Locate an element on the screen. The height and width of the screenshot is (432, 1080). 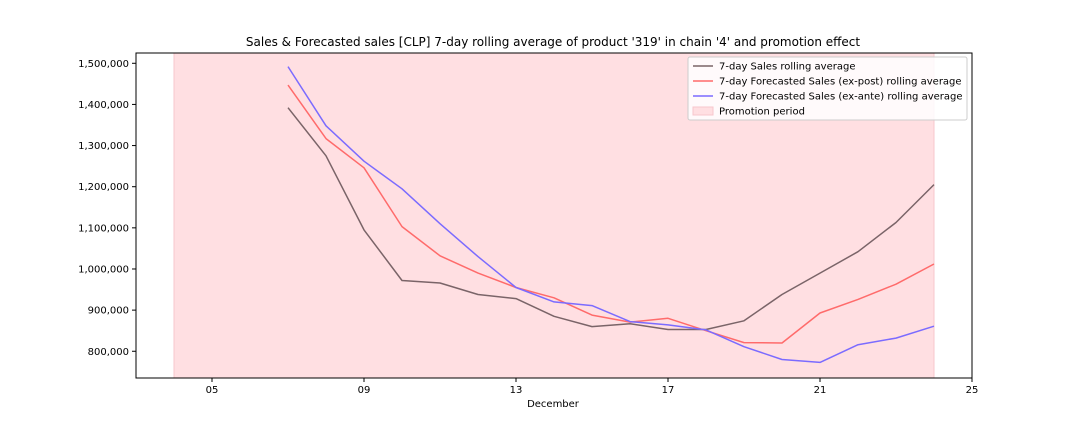
x-tick-label: 13 is located at coordinates (516, 390).